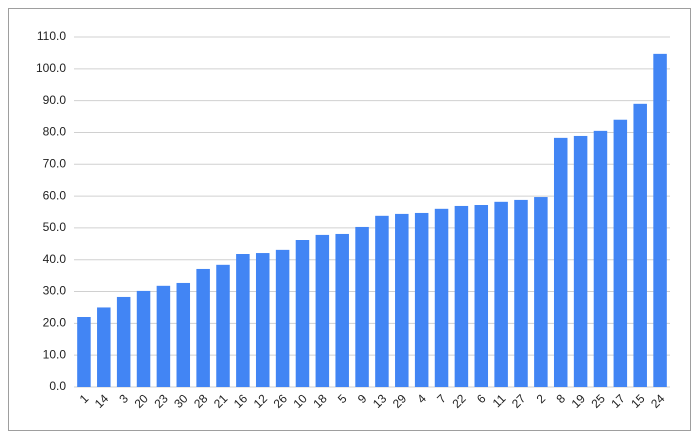 Image resolution: width=699 pixels, height=439 pixels. Describe the element at coordinates (55, 354) in the screenshot. I see `y-tick-label: 10.0` at that location.